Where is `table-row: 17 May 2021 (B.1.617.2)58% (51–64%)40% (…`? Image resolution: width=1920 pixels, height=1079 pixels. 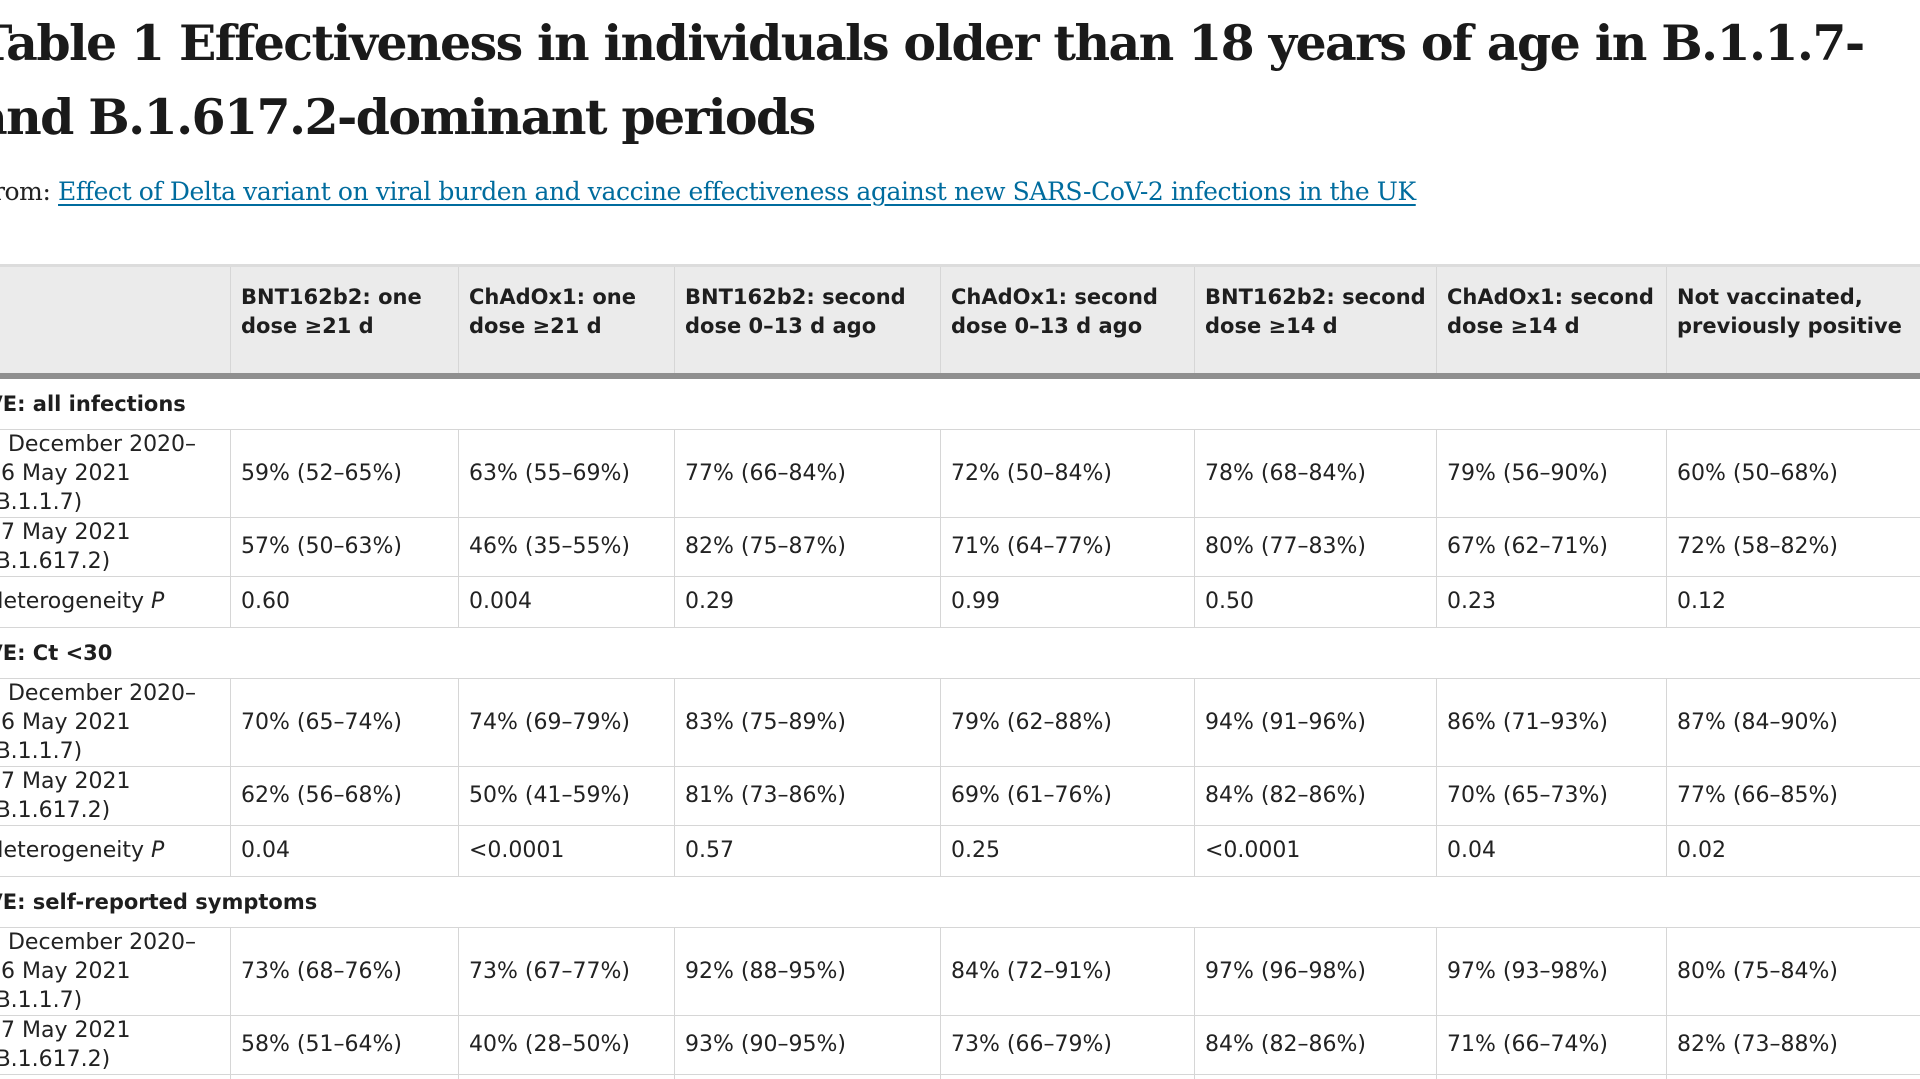 table-row: 17 May 2021 (B.1.617.2)58% (51–64%)40% (… is located at coordinates (960, 1044).